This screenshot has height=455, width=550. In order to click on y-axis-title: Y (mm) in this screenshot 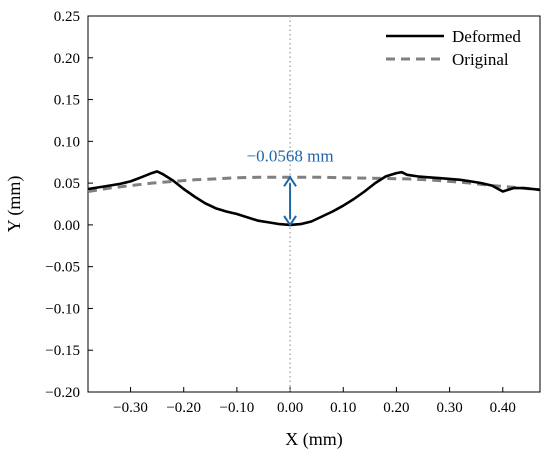, I will do `click(14, 204)`.